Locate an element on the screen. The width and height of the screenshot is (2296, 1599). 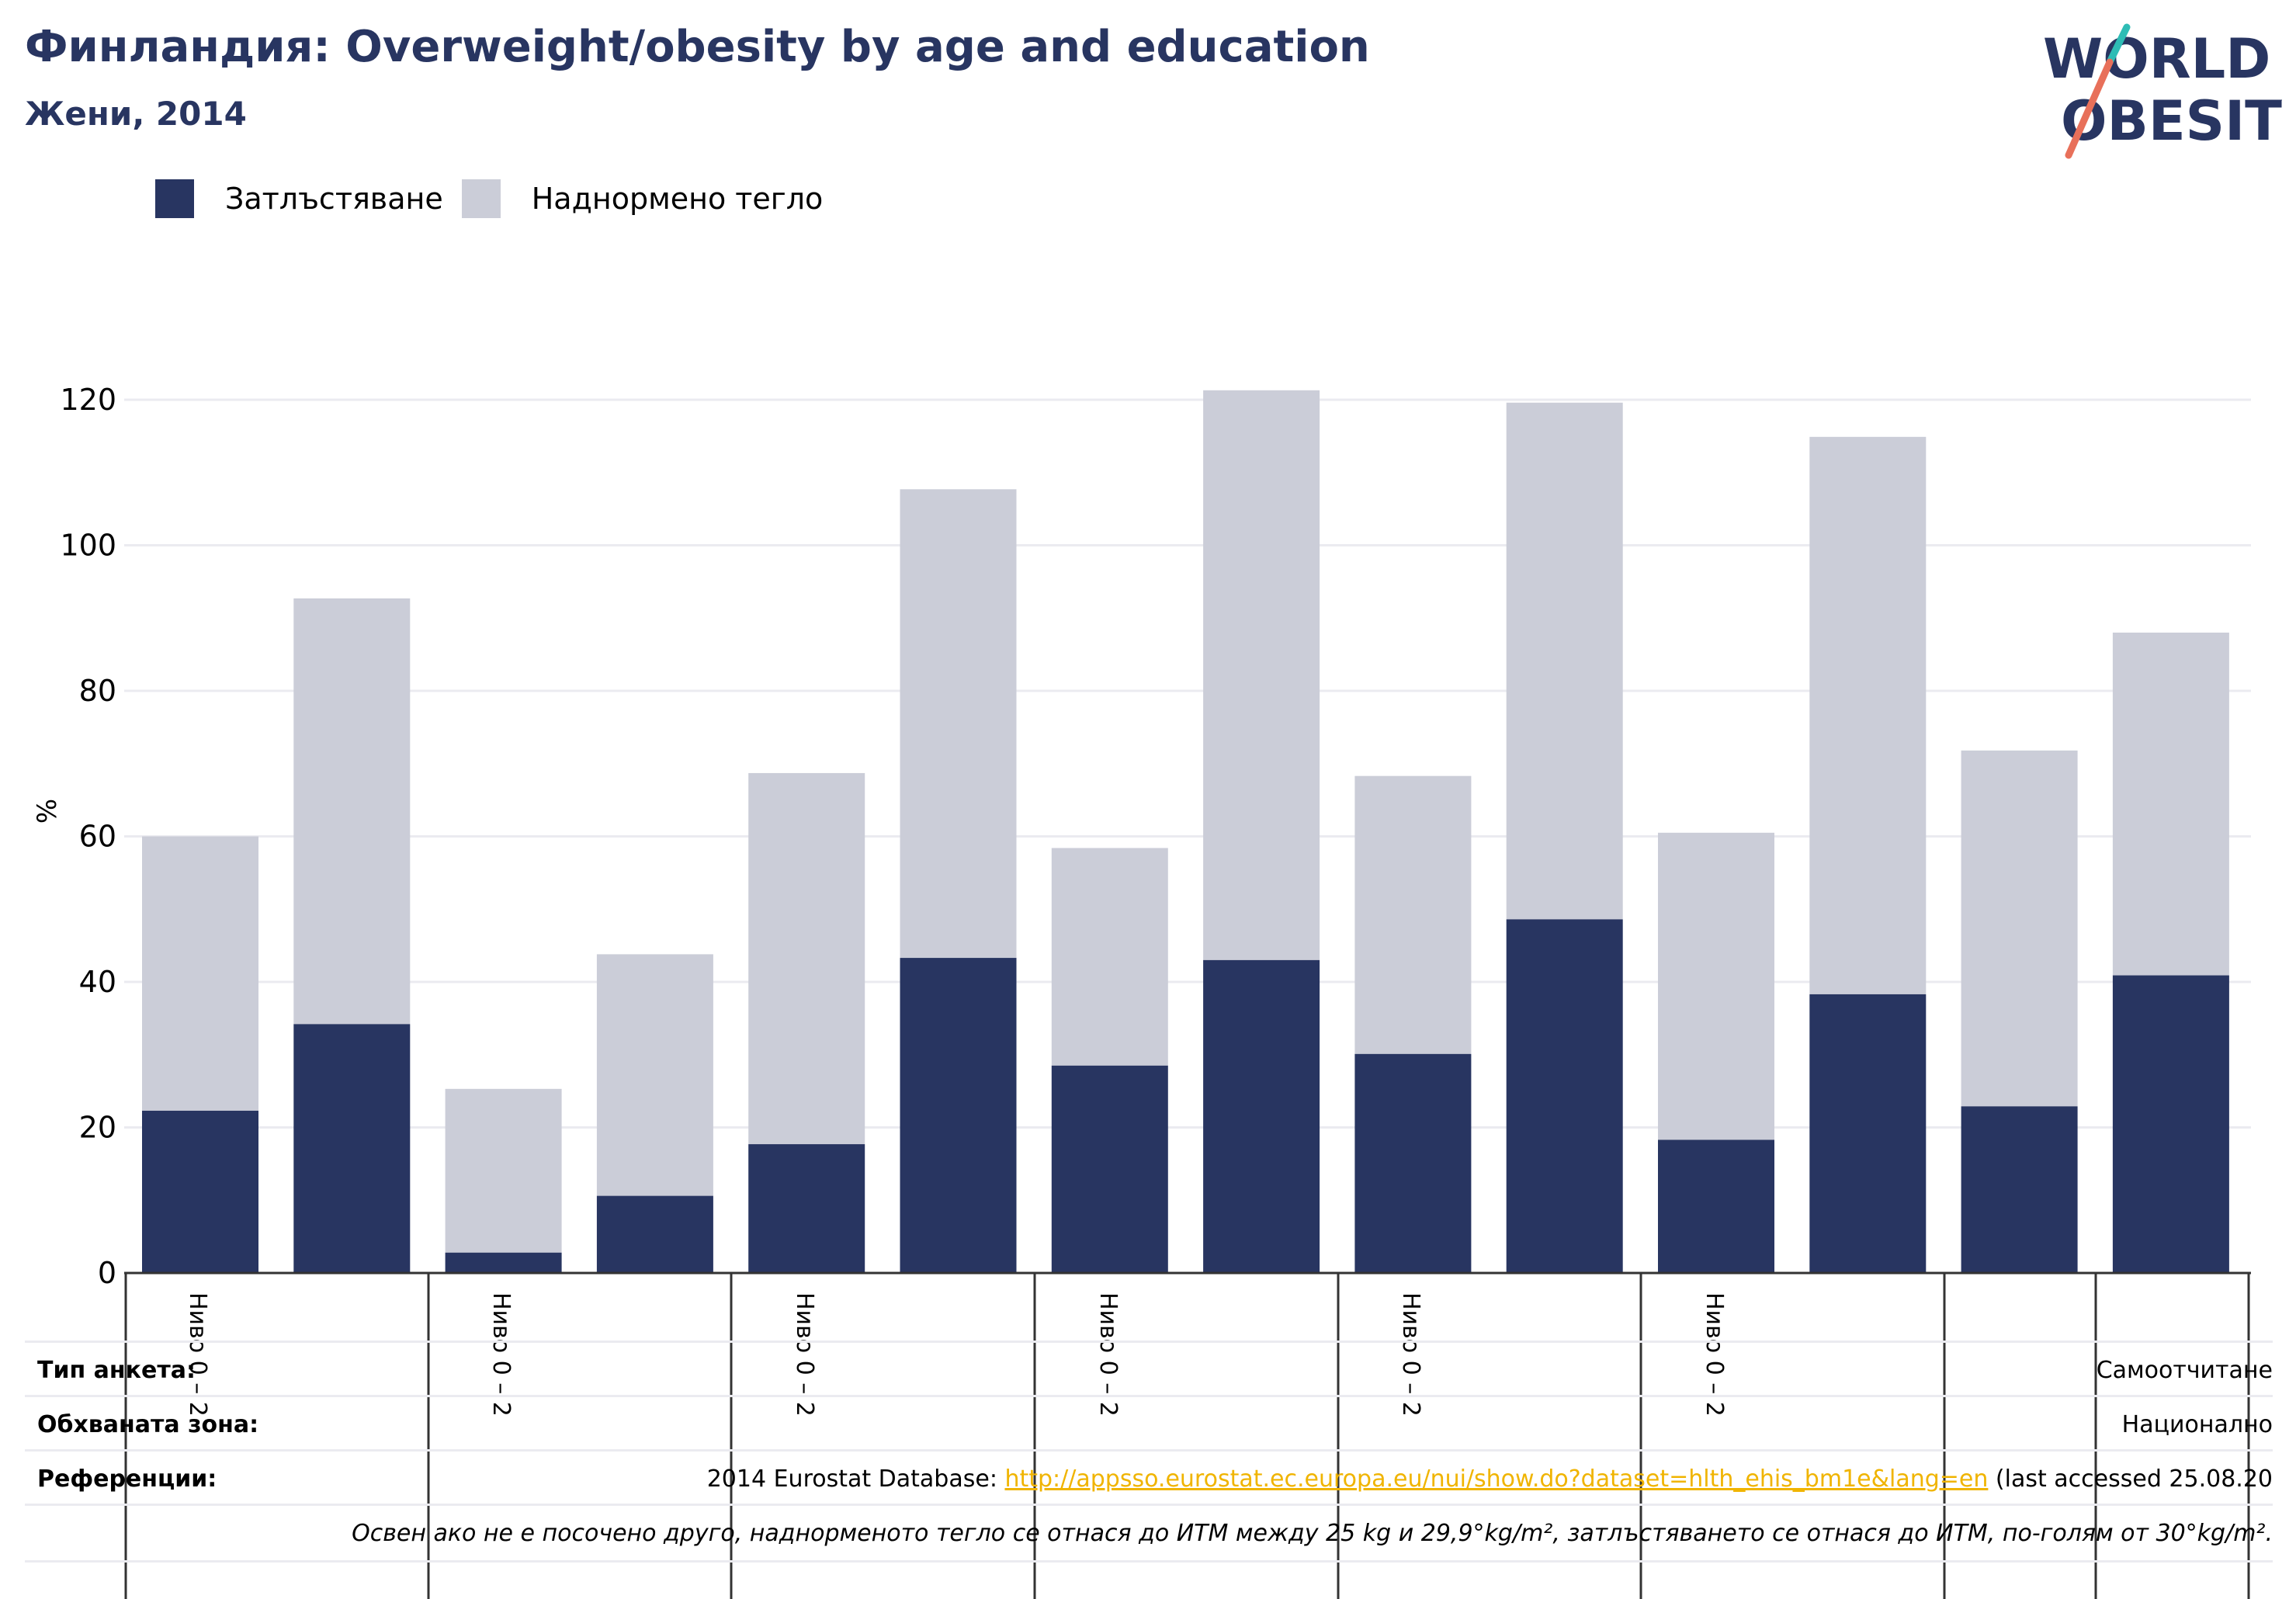
coverage-row: Обхваната зона: Национално is located at coordinates (1149, 1423).